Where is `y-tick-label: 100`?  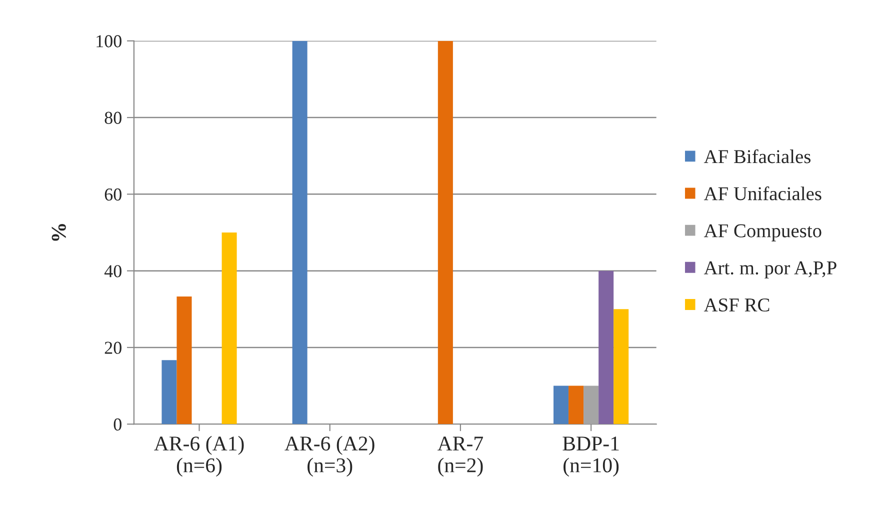 y-tick-label: 100 is located at coordinates (109, 41).